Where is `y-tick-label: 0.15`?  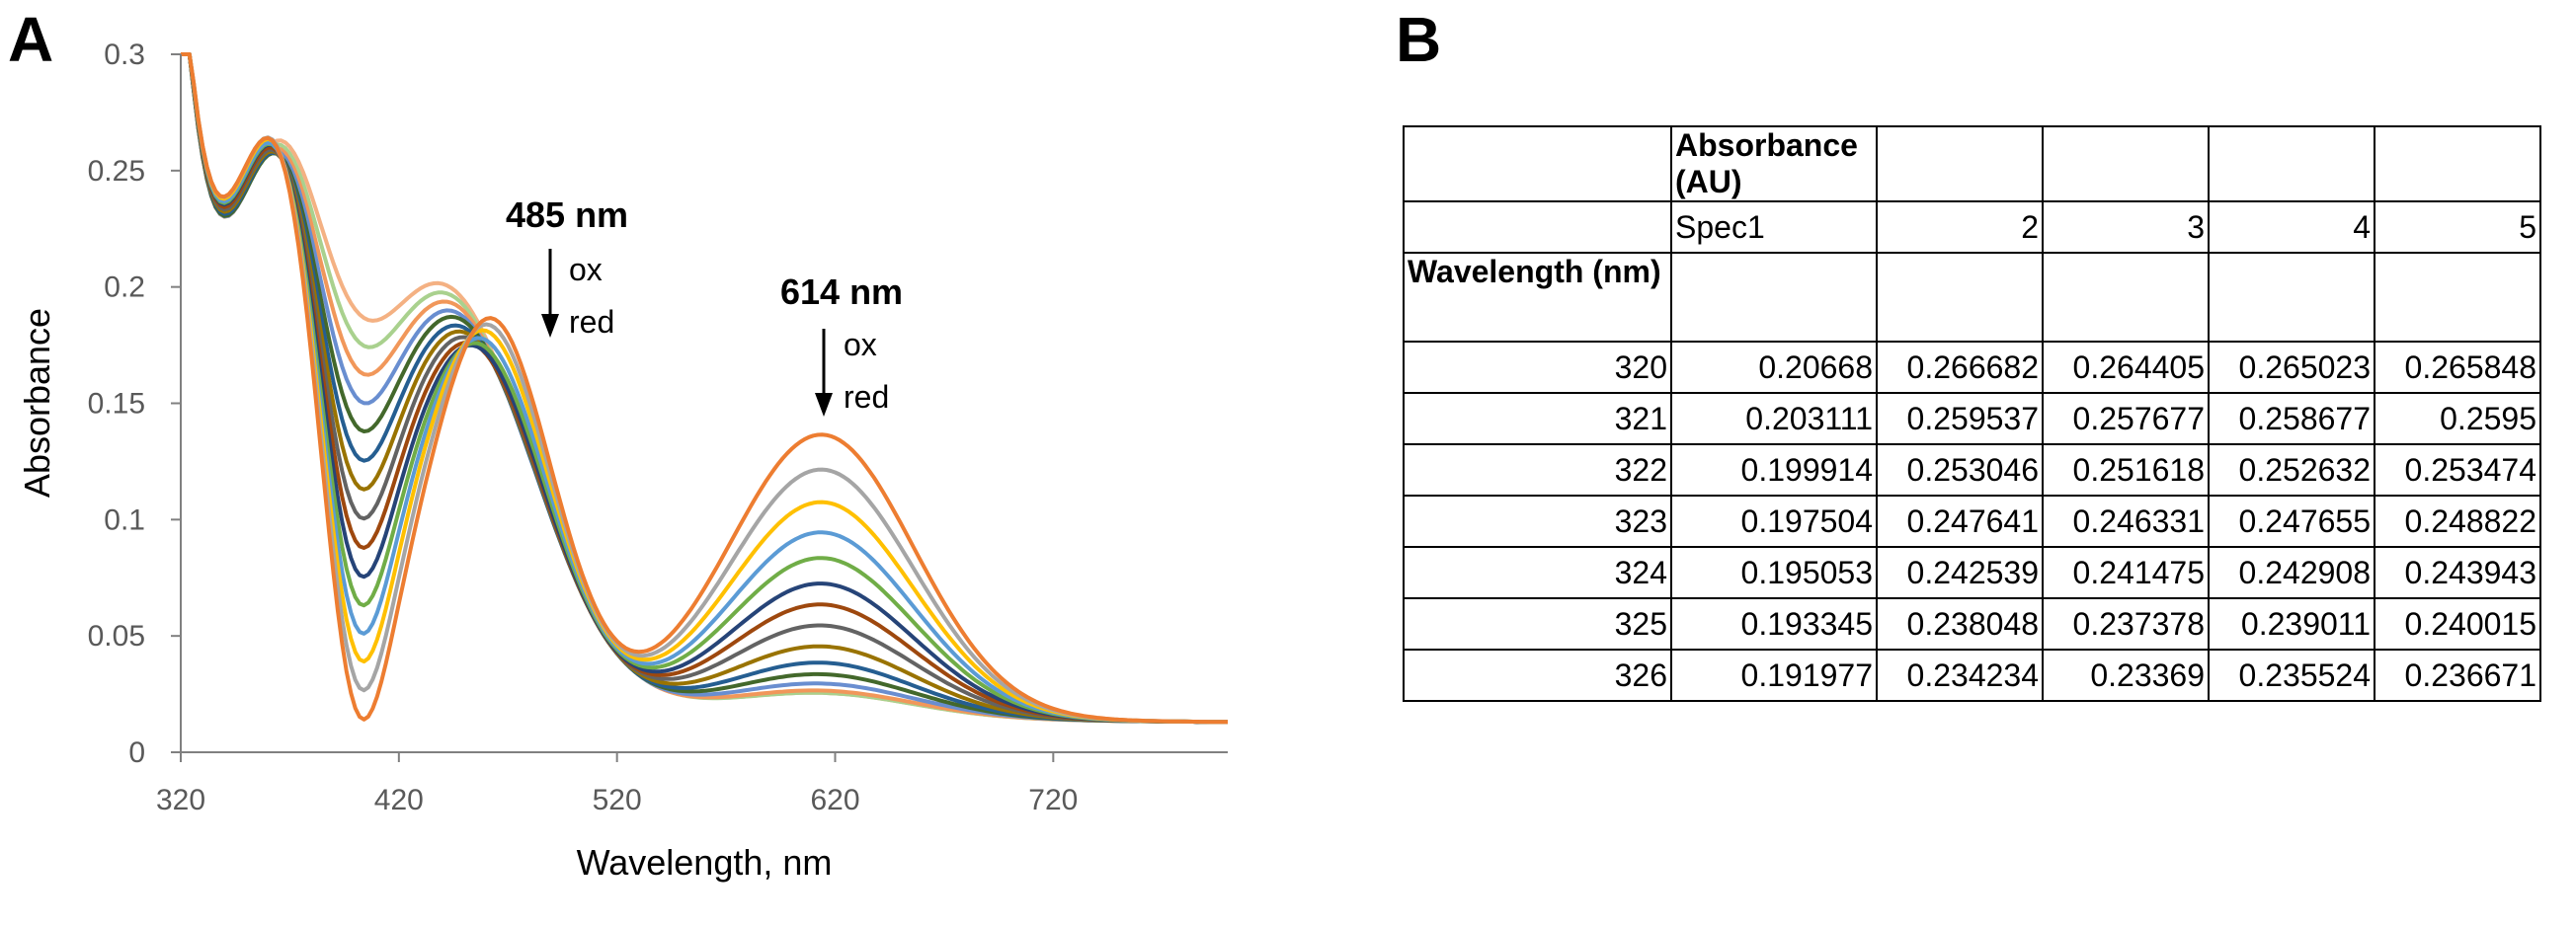
y-tick-label: 0.15 is located at coordinates (116, 404).